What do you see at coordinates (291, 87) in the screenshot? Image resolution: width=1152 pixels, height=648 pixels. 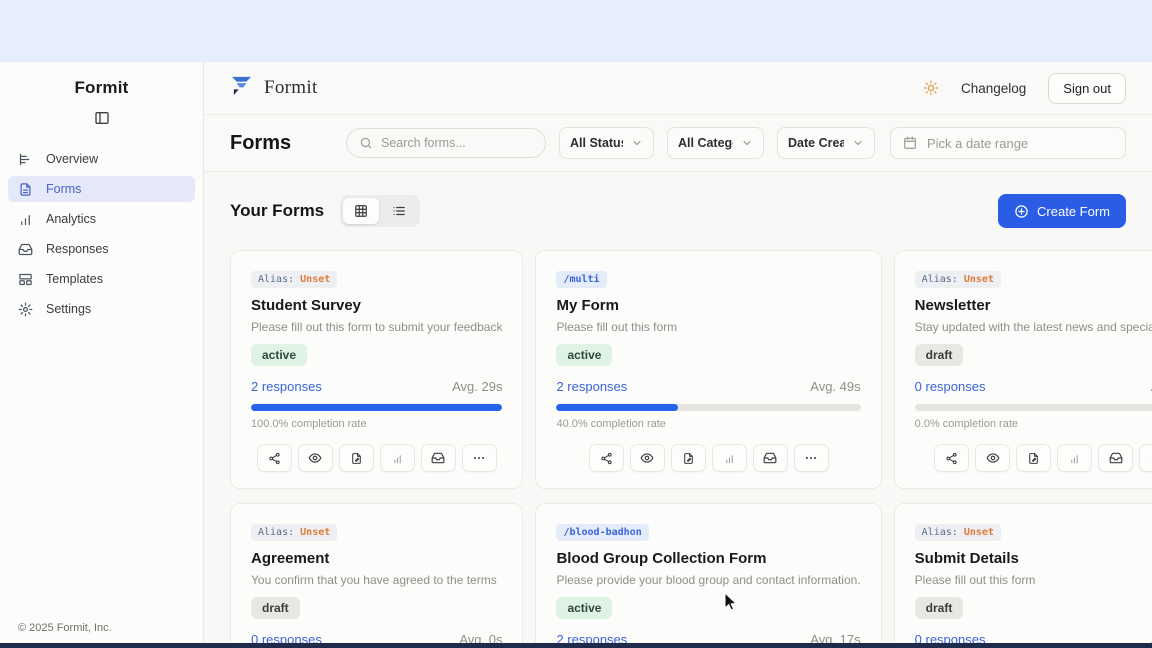 I see `brand-name: Formit` at bounding box center [291, 87].